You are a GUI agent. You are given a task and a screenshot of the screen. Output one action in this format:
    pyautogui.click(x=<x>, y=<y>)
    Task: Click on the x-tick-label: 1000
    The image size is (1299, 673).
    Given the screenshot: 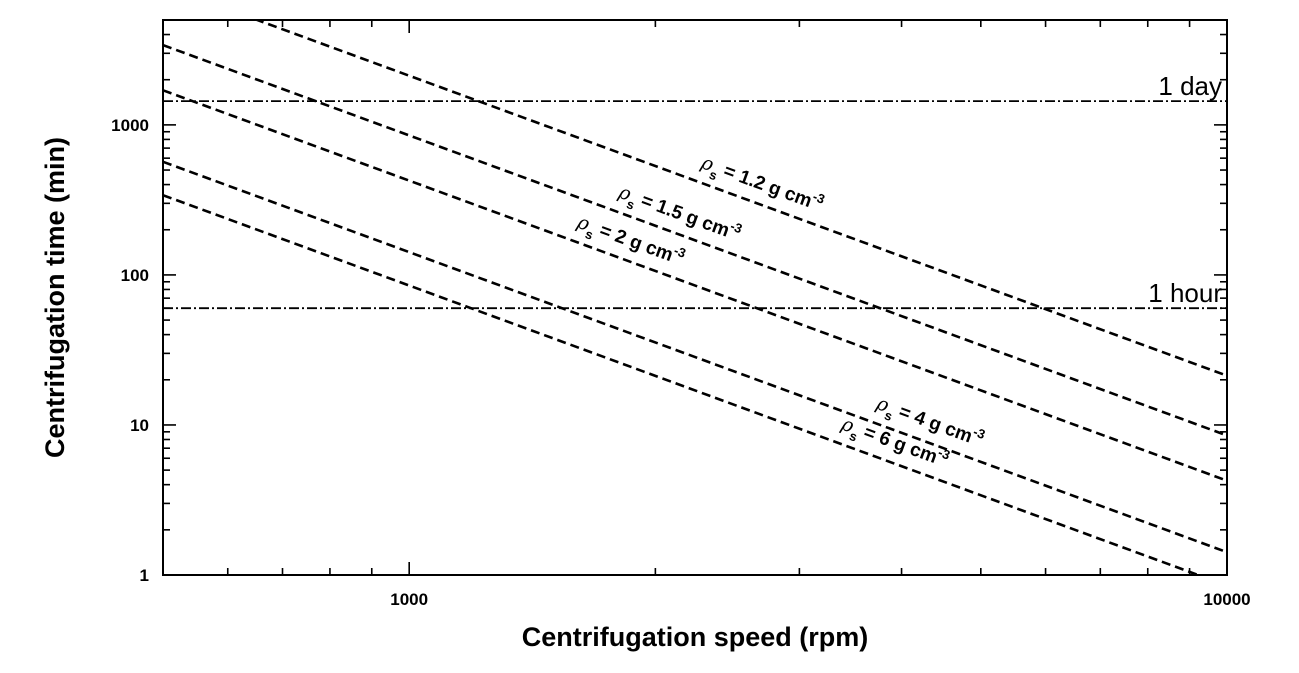 What is the action you would take?
    pyautogui.click(x=409, y=599)
    